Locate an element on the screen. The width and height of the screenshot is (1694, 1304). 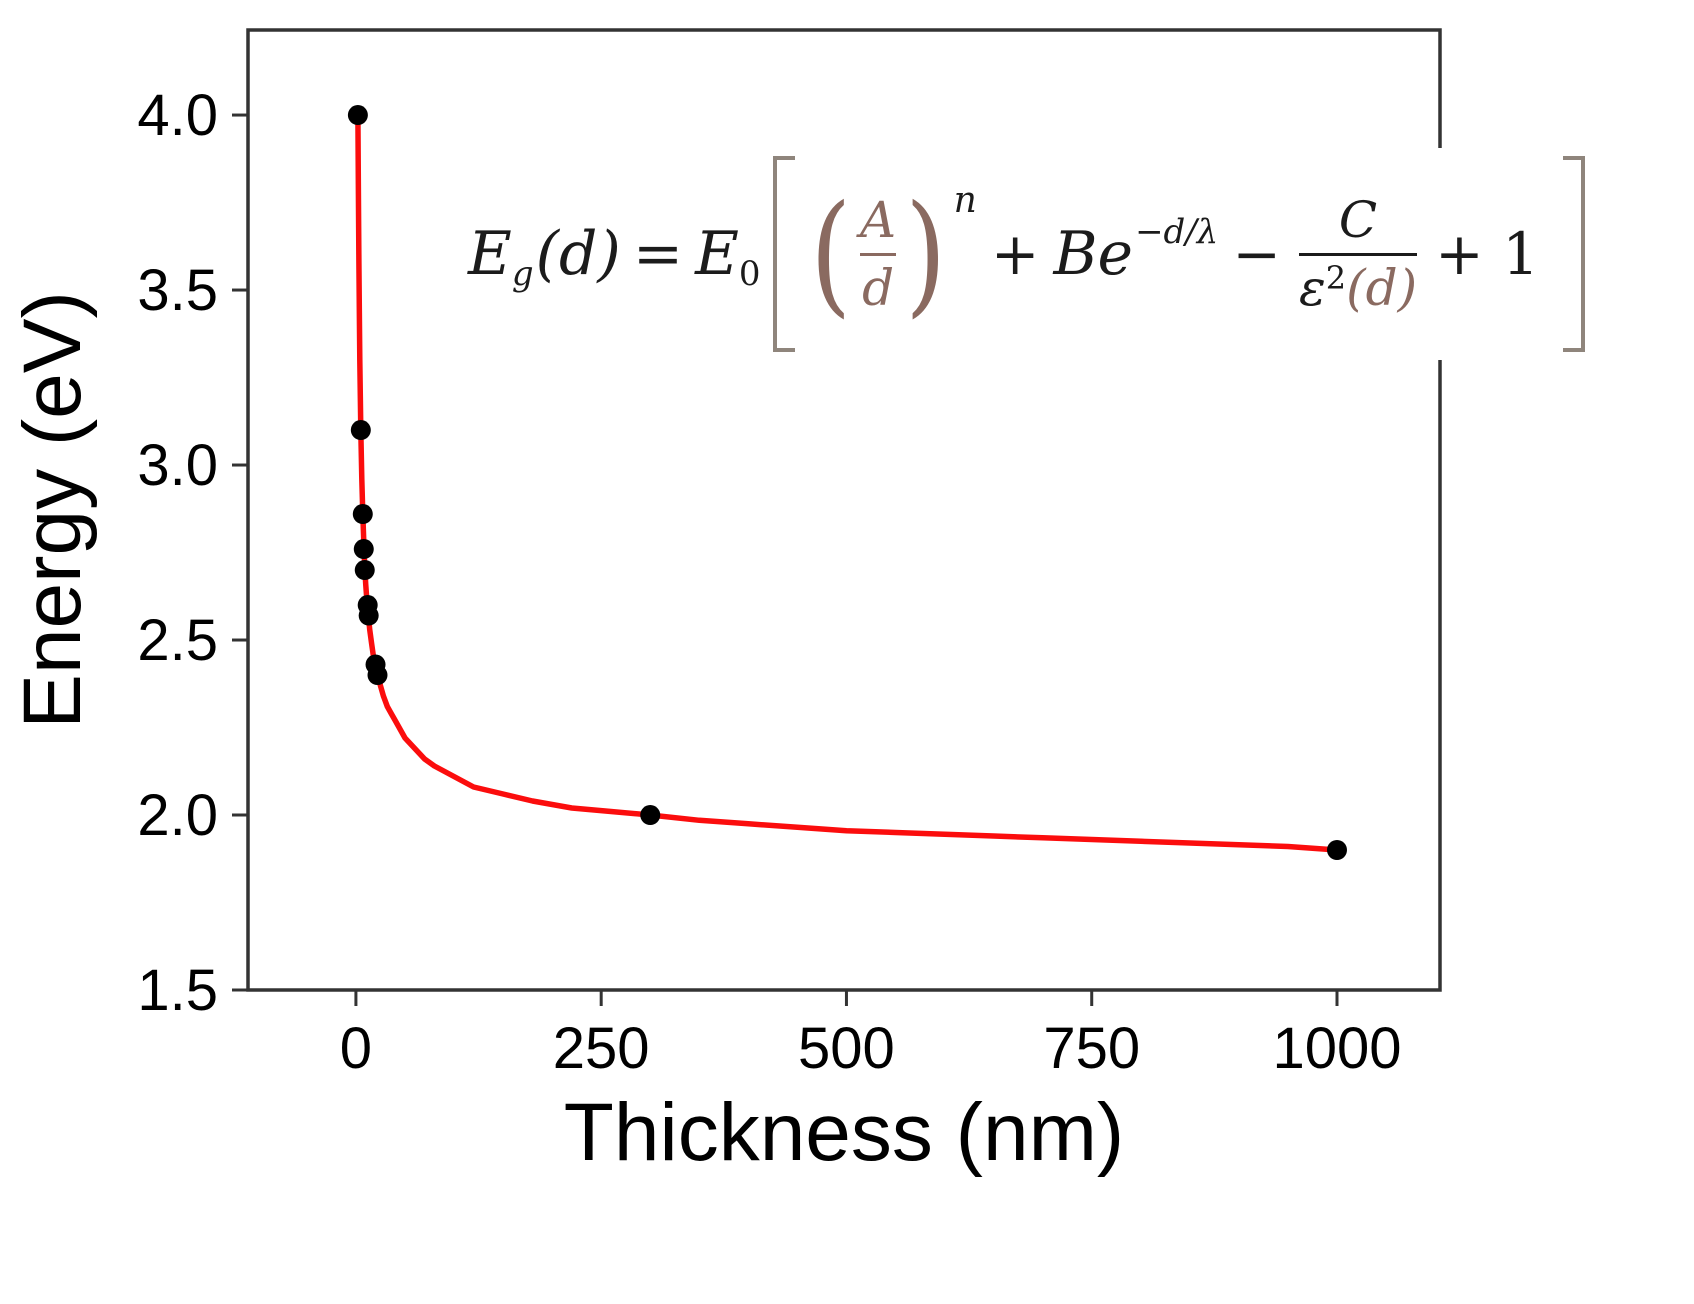
right-paren: ) is located at coordinates (926, 254).